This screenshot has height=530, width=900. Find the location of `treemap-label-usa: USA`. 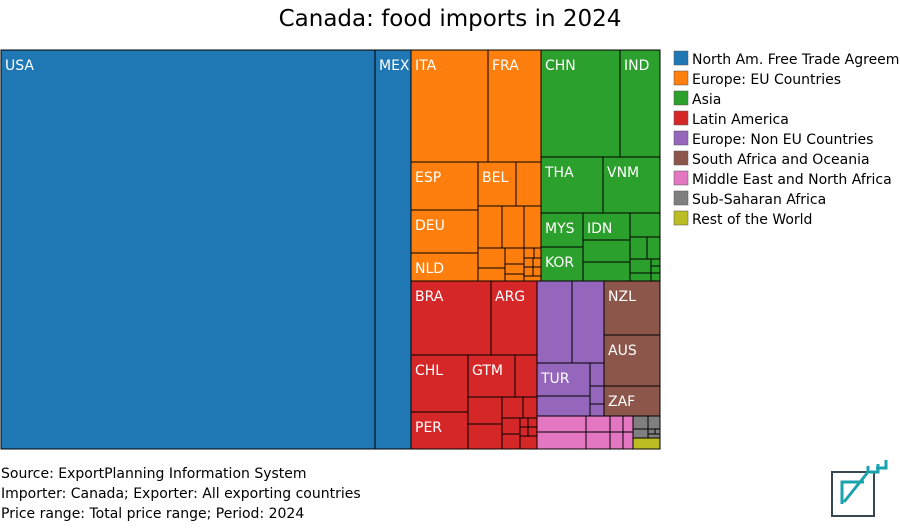

treemap-label-usa: USA is located at coordinates (19, 66).